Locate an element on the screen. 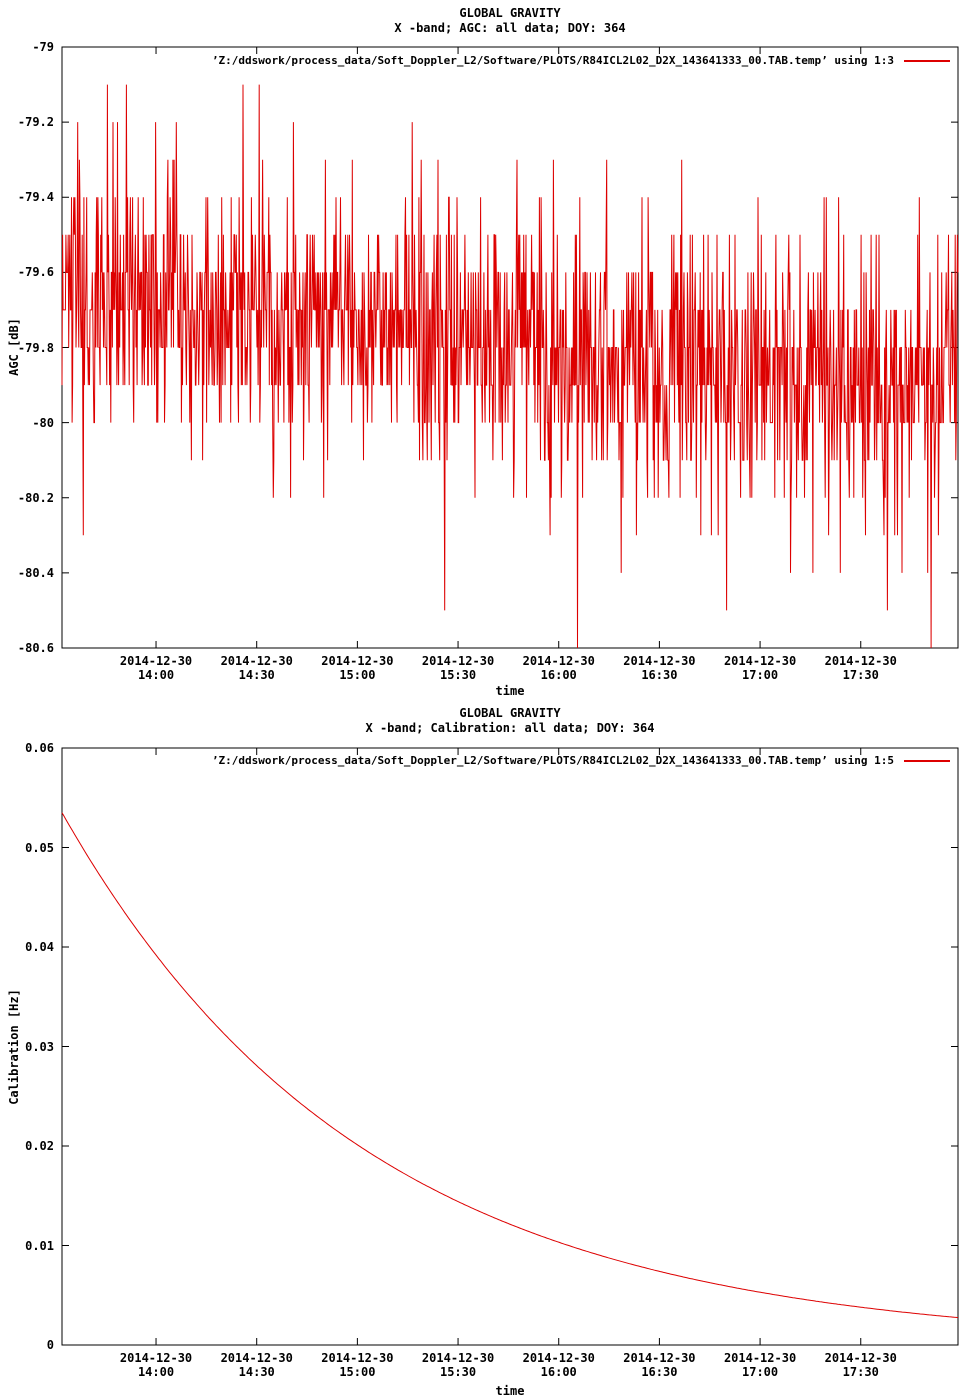  y-tick-label: -79.6 is located at coordinates (35, 272).